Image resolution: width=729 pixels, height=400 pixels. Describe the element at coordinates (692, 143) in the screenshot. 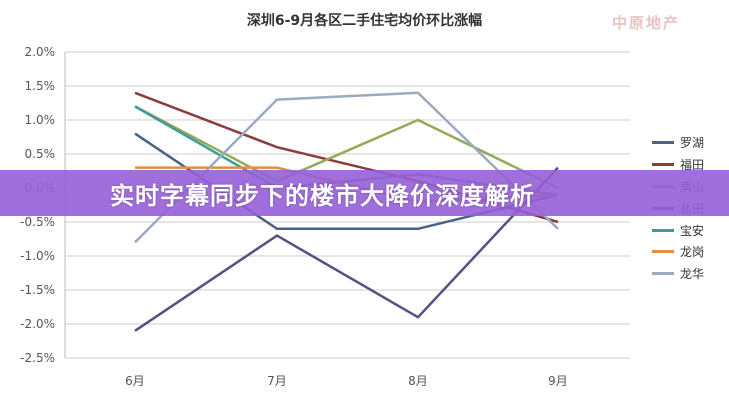

I see `legend-label: 罗湖` at that location.